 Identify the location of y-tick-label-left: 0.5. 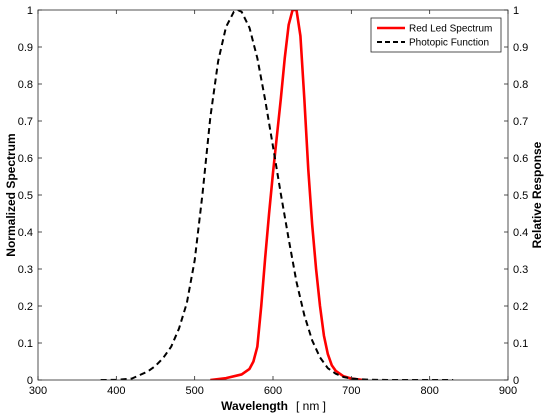
(25, 196).